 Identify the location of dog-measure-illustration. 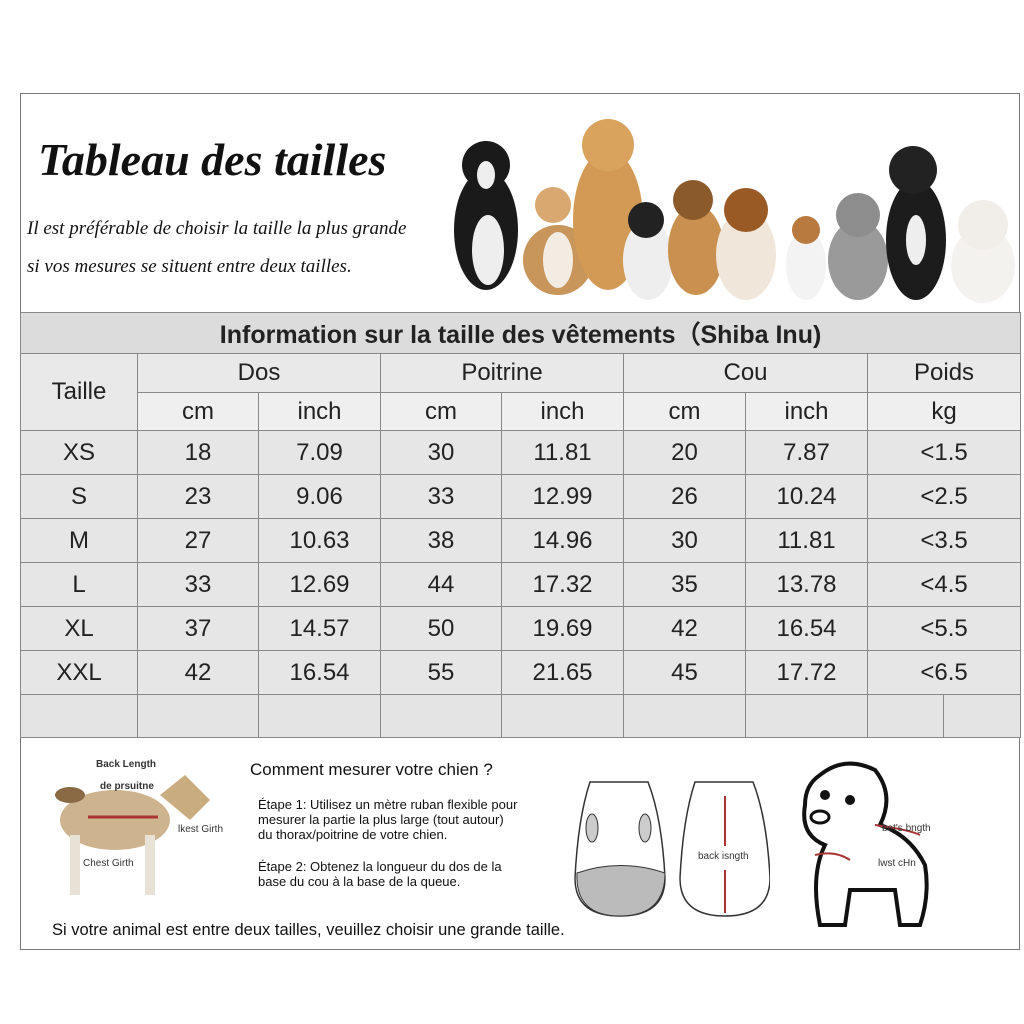
(132, 835).